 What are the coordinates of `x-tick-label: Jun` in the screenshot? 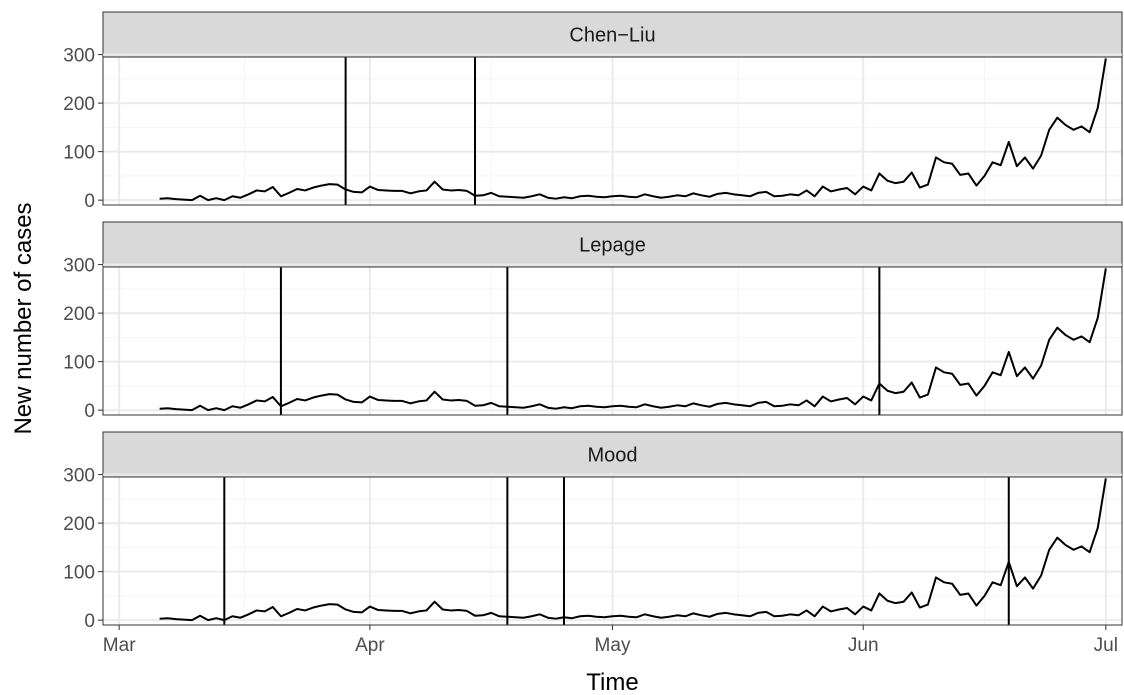 It's located at (863, 645).